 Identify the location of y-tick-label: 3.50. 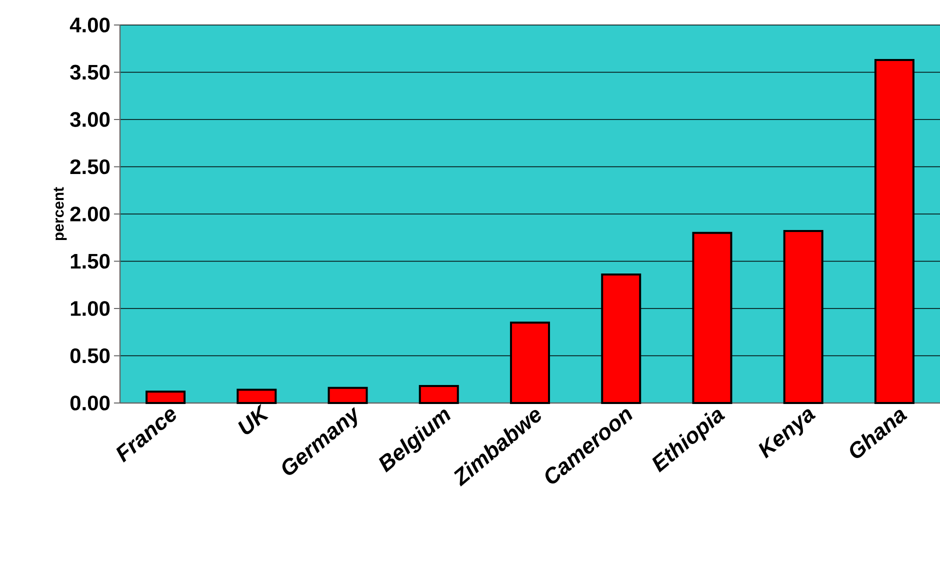
(90, 72).